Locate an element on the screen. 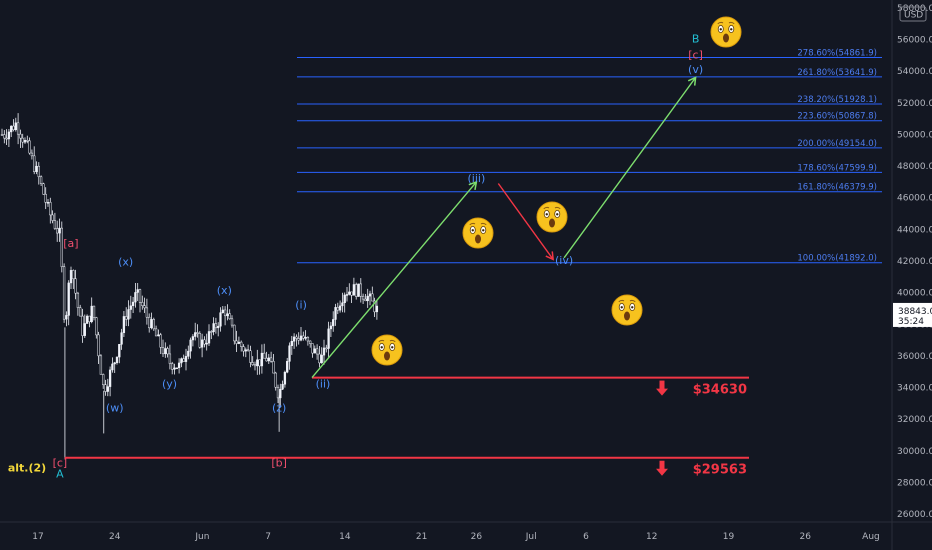 The image size is (932, 550). time-tick-label: 14 is located at coordinates (345, 537).